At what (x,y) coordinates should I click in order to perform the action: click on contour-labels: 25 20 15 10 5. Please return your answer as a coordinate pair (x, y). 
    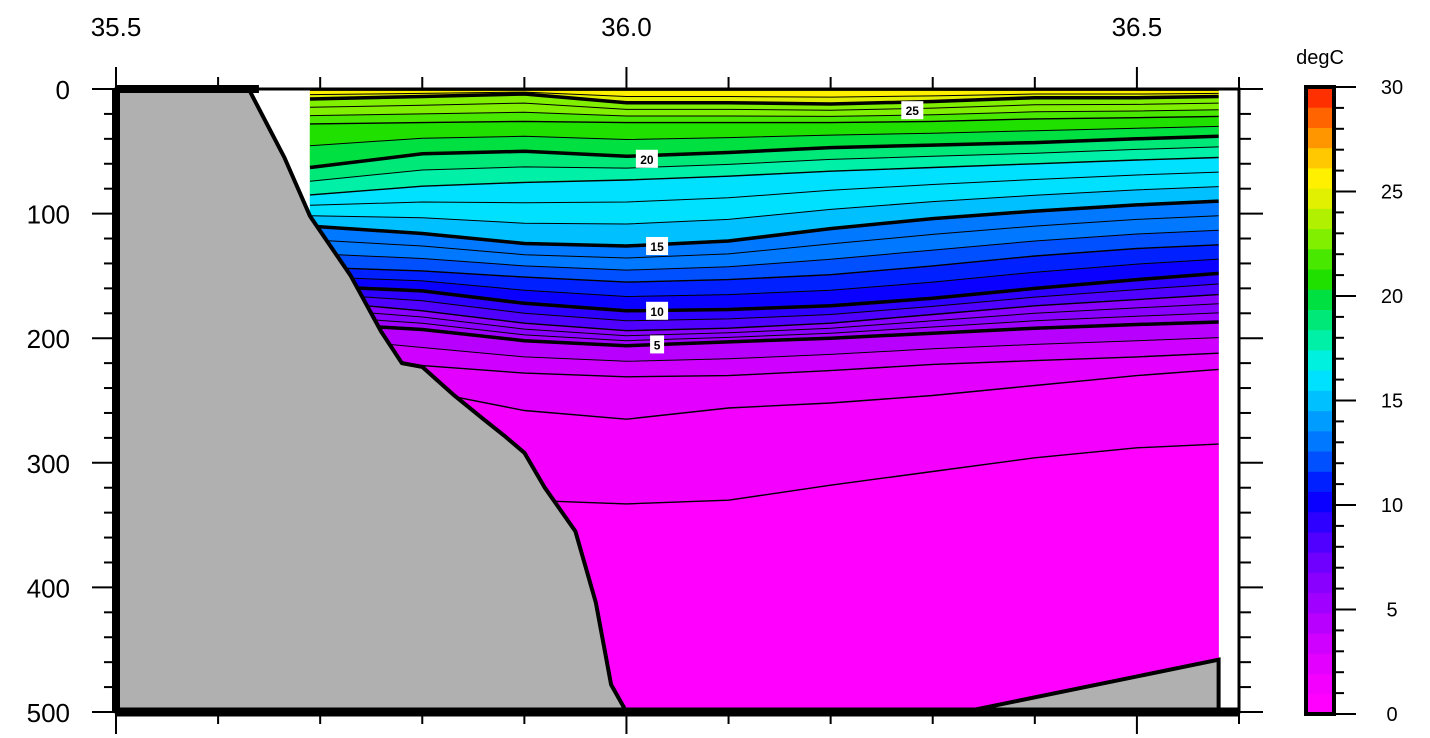
    Looking at the image, I should click on (779, 227).